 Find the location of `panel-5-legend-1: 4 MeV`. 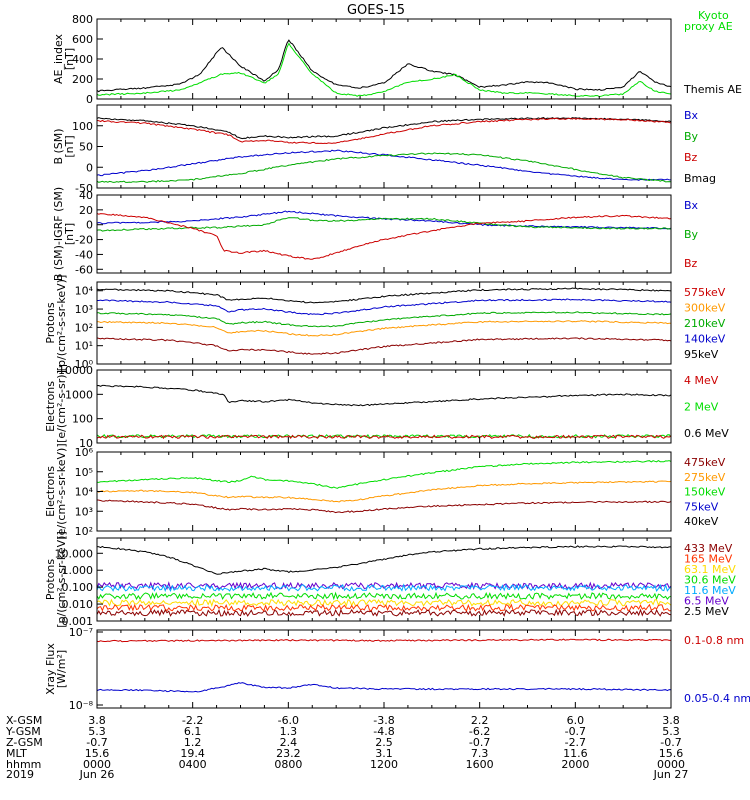

panel-5-legend-1: 4 MeV is located at coordinates (701, 380).